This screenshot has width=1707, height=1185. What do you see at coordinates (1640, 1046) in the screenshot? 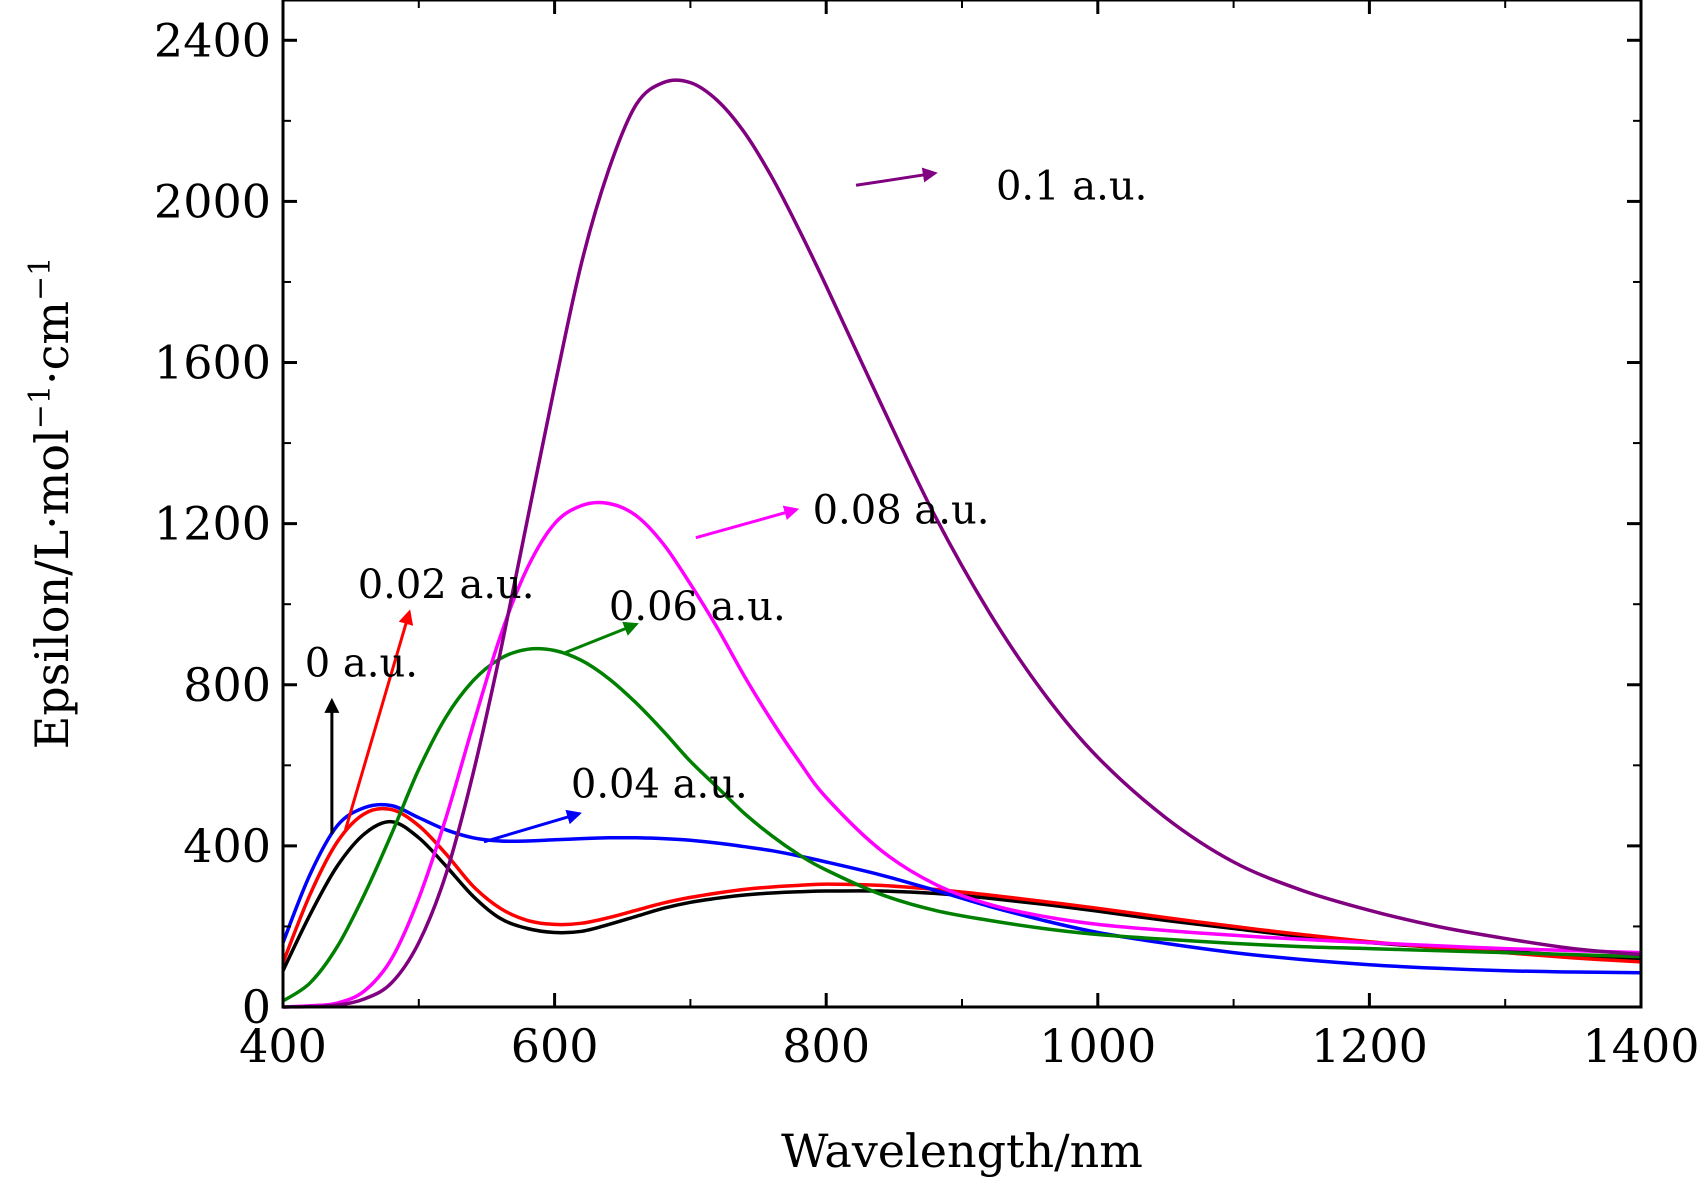
I see `x-tick-label: 1400` at bounding box center [1640, 1046].